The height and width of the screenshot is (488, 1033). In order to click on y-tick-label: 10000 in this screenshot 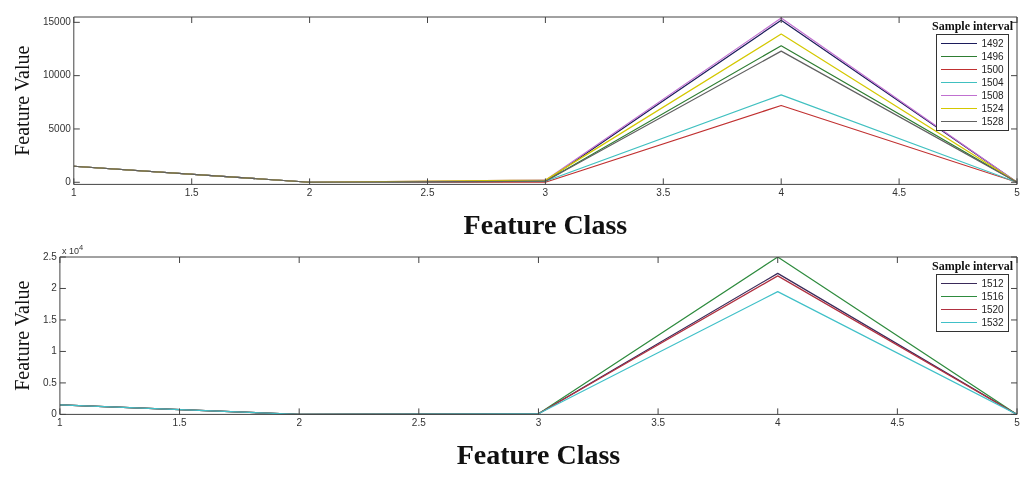, I will do `click(57, 75)`.